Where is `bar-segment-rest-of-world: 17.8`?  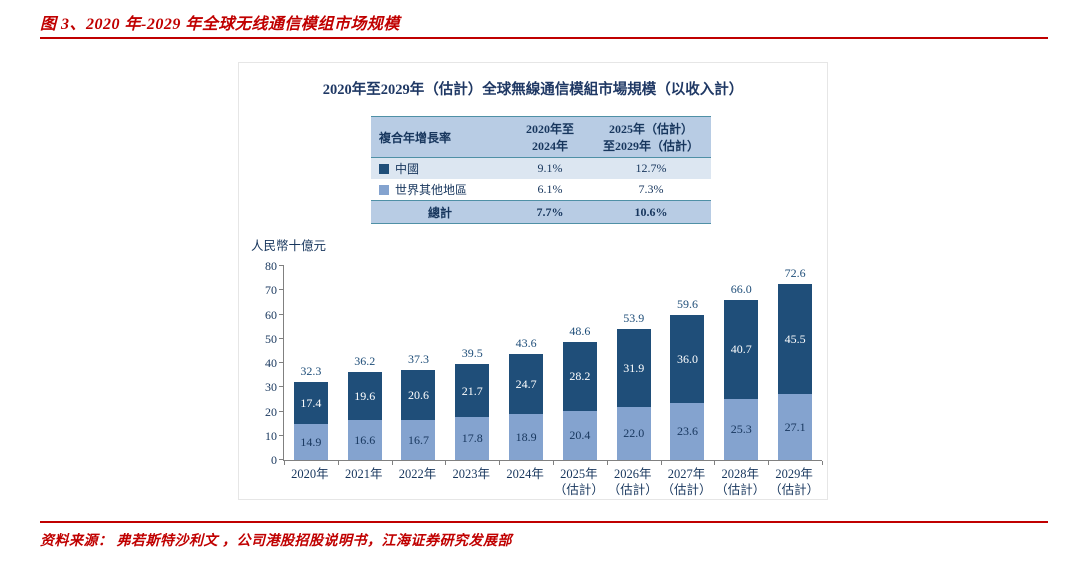 bar-segment-rest-of-world: 17.8 is located at coordinates (472, 438).